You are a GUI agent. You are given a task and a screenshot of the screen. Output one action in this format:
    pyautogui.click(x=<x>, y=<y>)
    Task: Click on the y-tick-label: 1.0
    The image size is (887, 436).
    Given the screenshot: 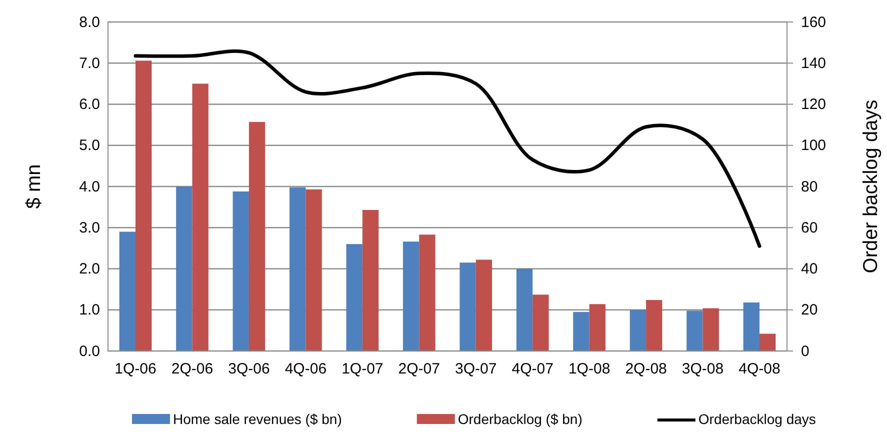 What is the action you would take?
    pyautogui.click(x=89, y=310)
    